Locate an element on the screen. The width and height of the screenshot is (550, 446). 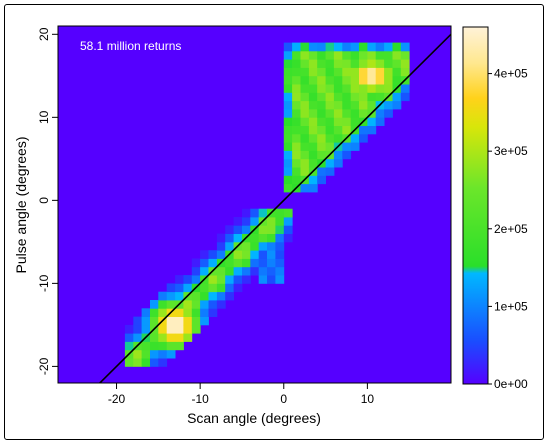
y-tick-label: 20 is located at coordinates (44, 34).